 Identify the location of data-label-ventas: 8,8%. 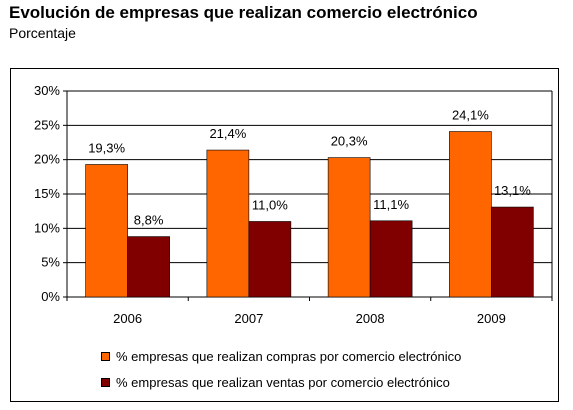
(149, 220).